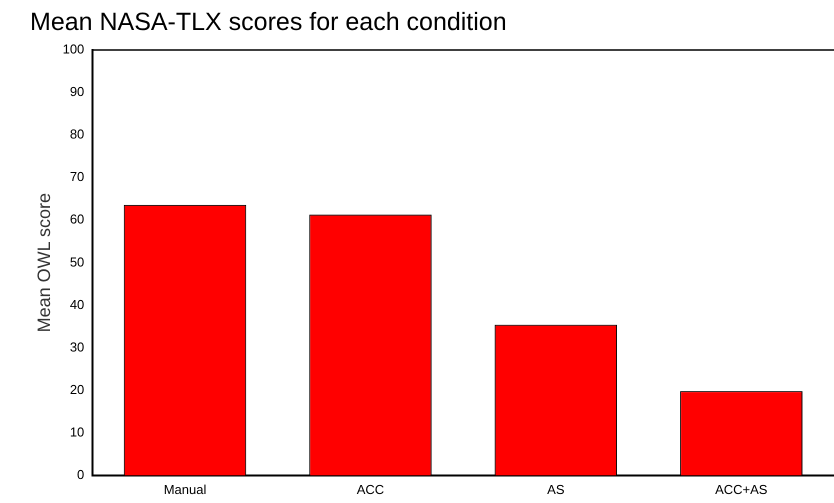 Image resolution: width=834 pixels, height=503 pixels. What do you see at coordinates (77, 92) in the screenshot?
I see `y-tick-label: 90` at bounding box center [77, 92].